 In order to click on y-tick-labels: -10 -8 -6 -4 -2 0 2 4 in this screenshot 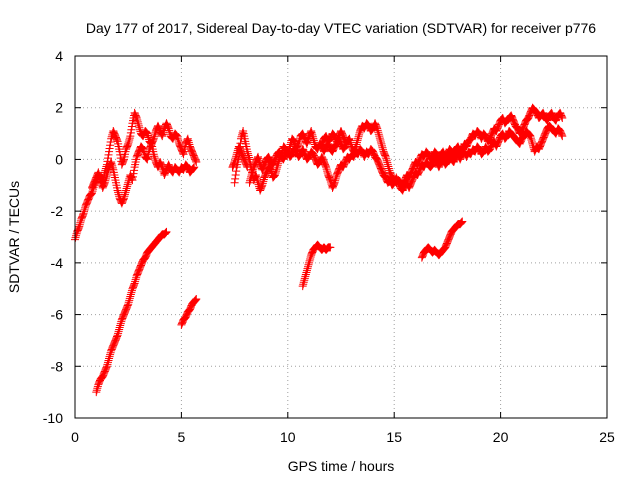, I will do `click(53, 237)`.